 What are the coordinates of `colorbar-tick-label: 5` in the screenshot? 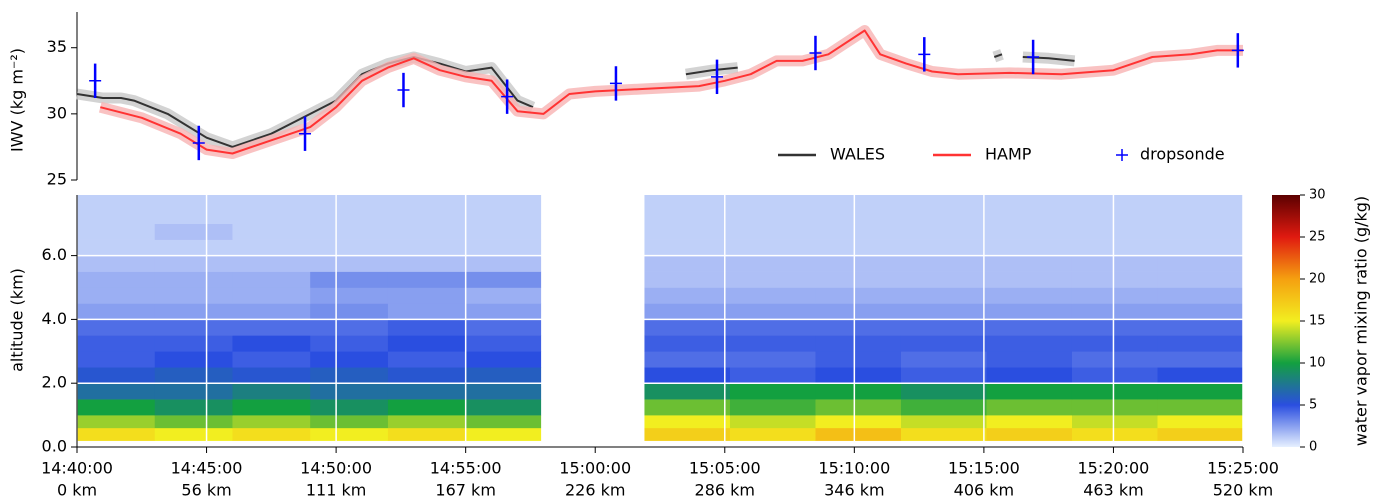 It's located at (1313, 405).